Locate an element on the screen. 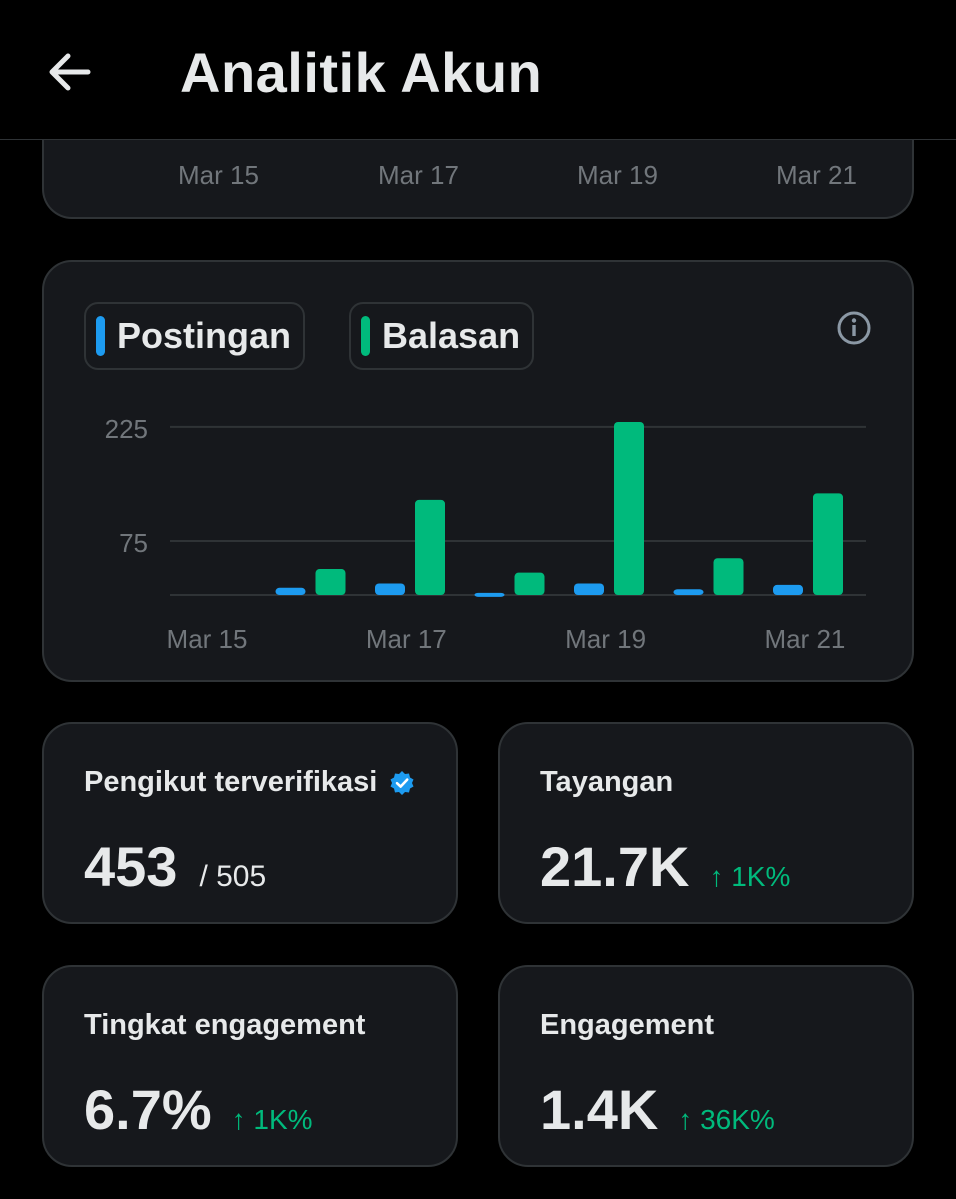 This screenshot has width=956, height=1199. stat-label: Engagement is located at coordinates (627, 1025).